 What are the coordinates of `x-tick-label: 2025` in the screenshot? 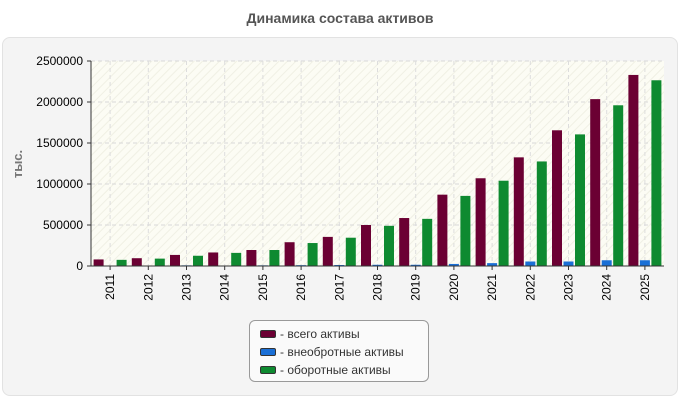 It's located at (645, 287).